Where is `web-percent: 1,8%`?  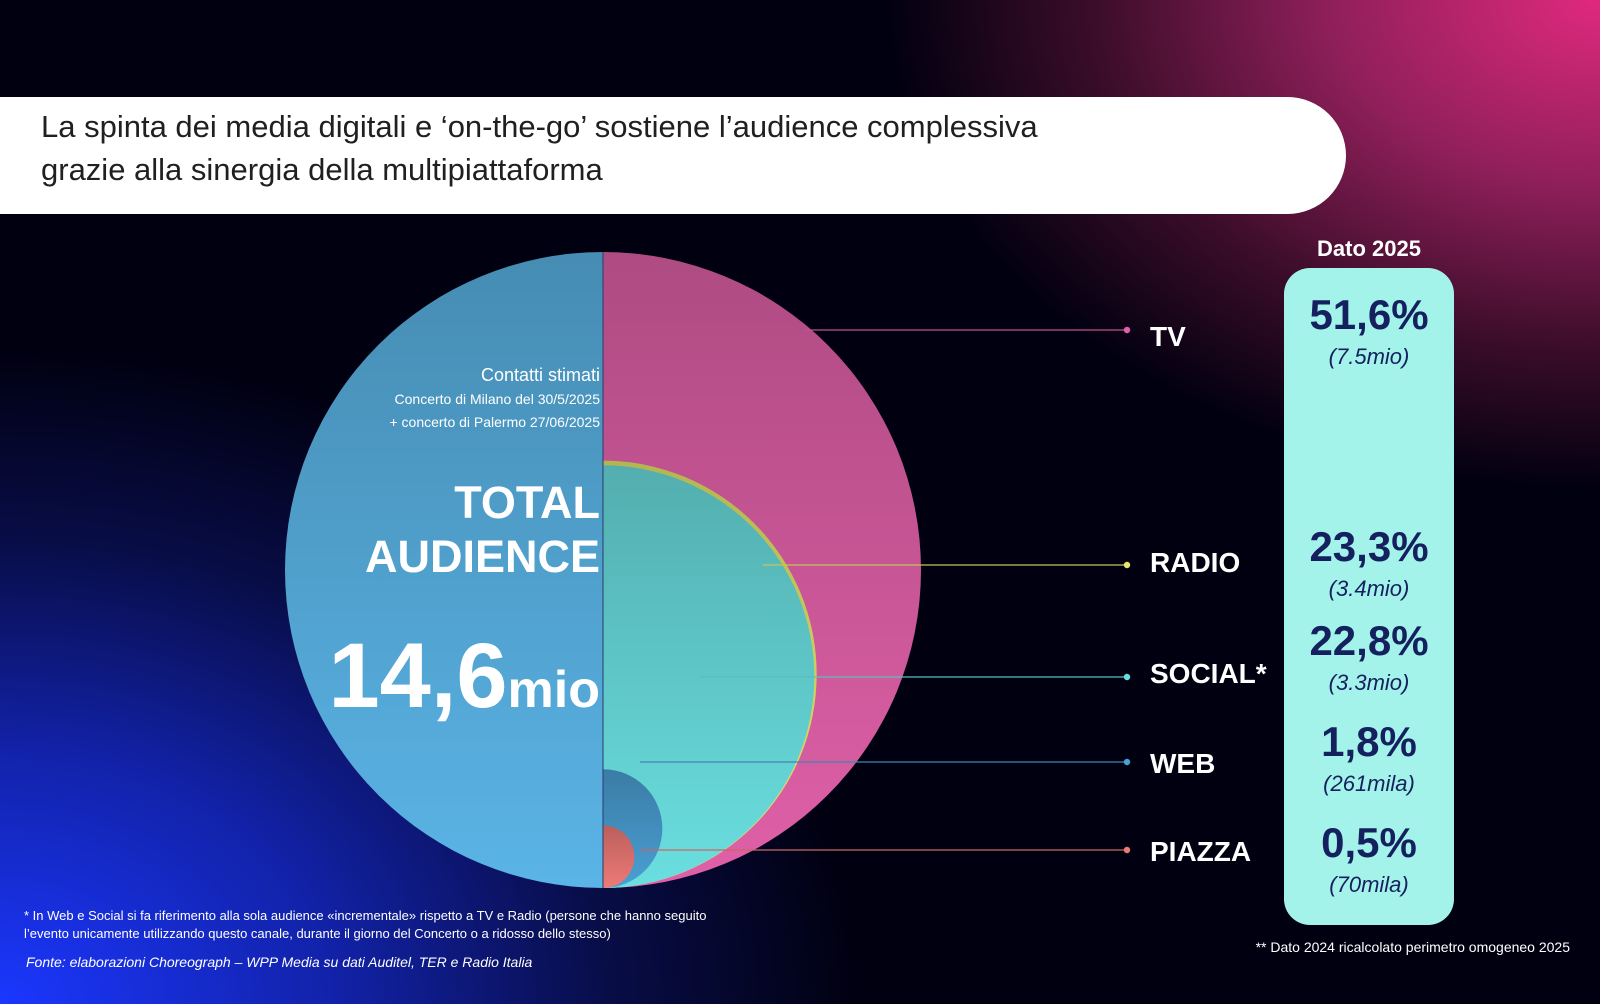 web-percent: 1,8% is located at coordinates (1369, 741).